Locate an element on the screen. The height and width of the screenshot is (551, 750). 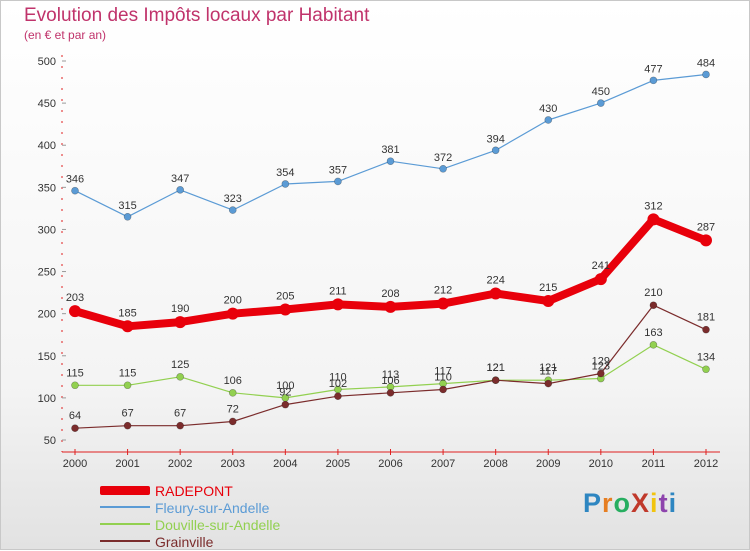
x-tick-label: 2011 is located at coordinates (654, 464).